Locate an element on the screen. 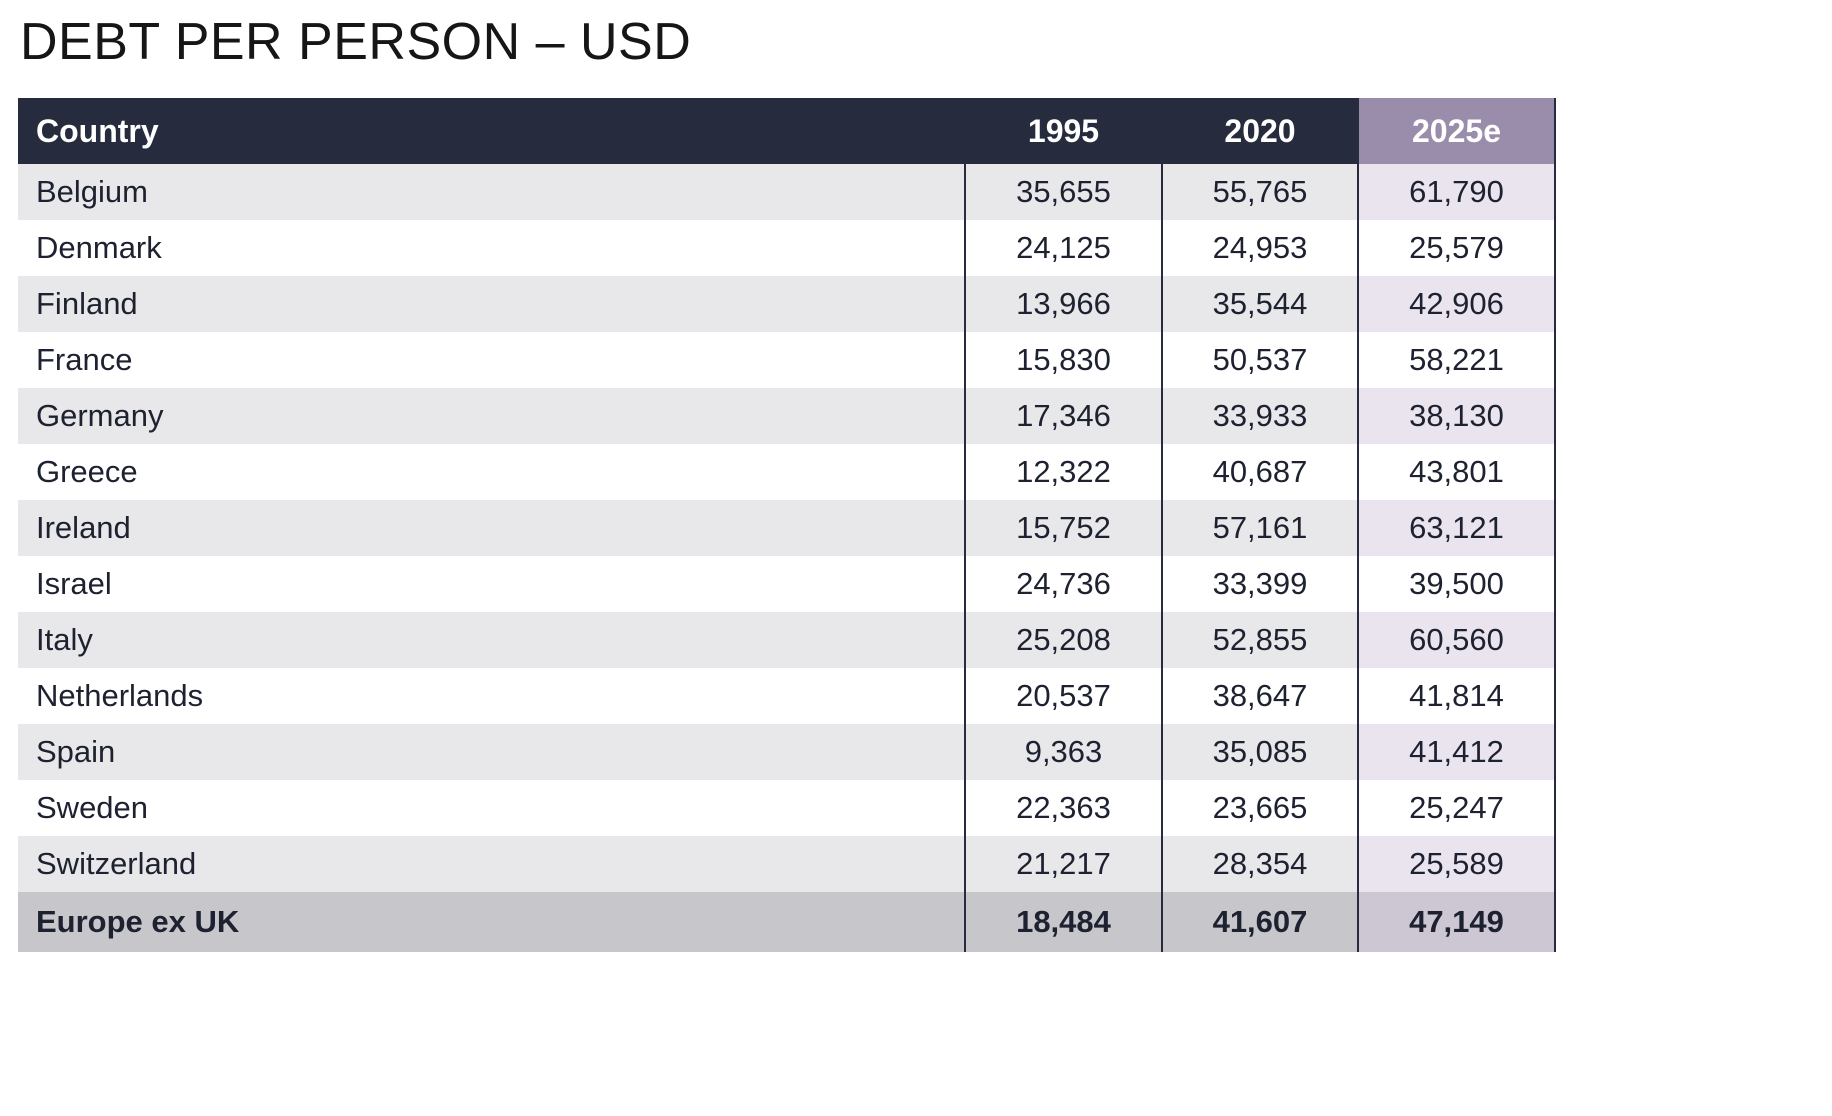 The height and width of the screenshot is (1116, 1832). value-2025e-cell: 41,814 is located at coordinates (1456, 696).